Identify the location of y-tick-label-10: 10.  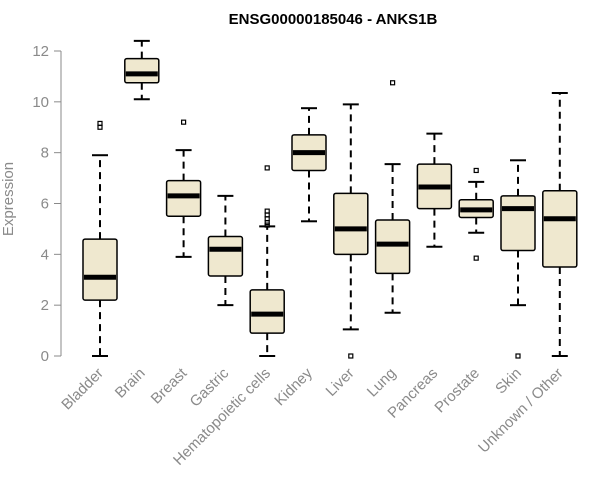
(40, 102).